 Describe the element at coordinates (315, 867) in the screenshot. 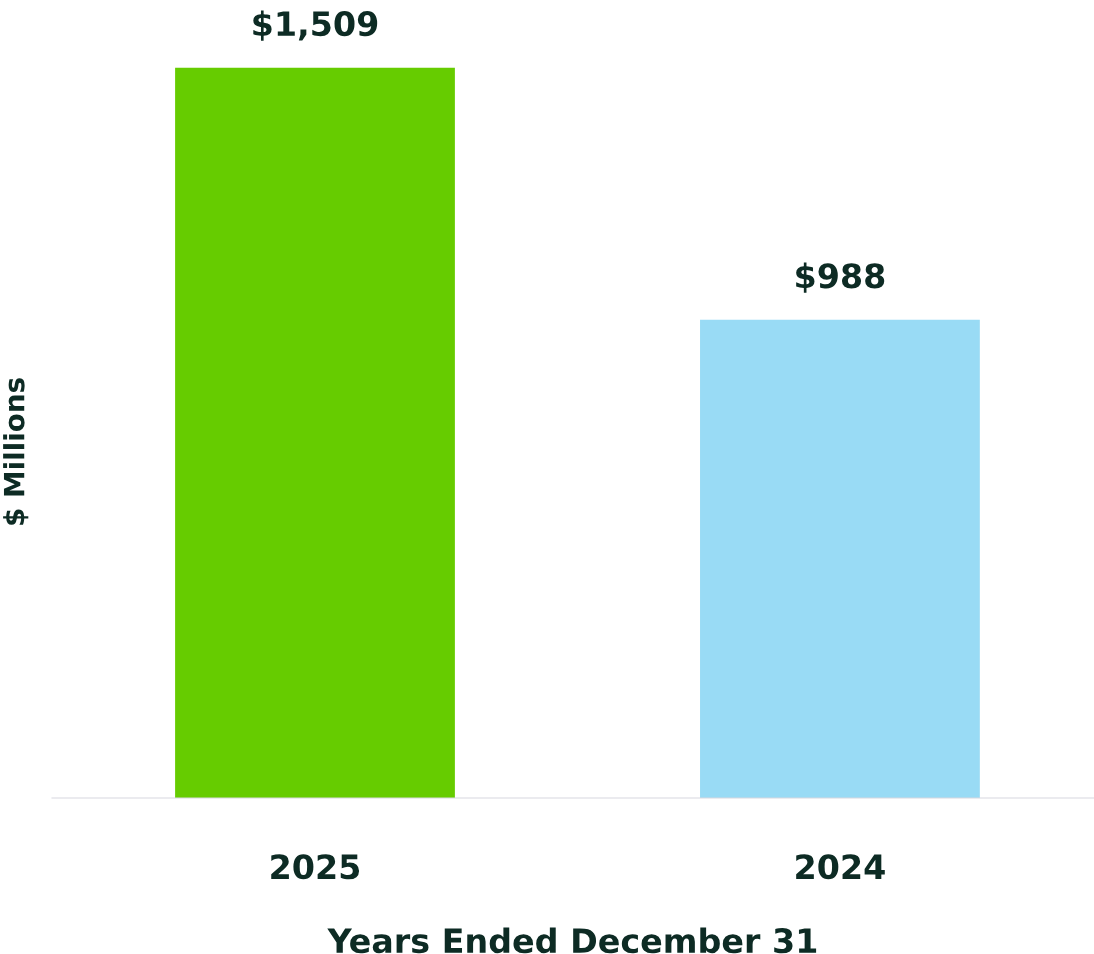

I see `x-tick-label: 2025` at that location.